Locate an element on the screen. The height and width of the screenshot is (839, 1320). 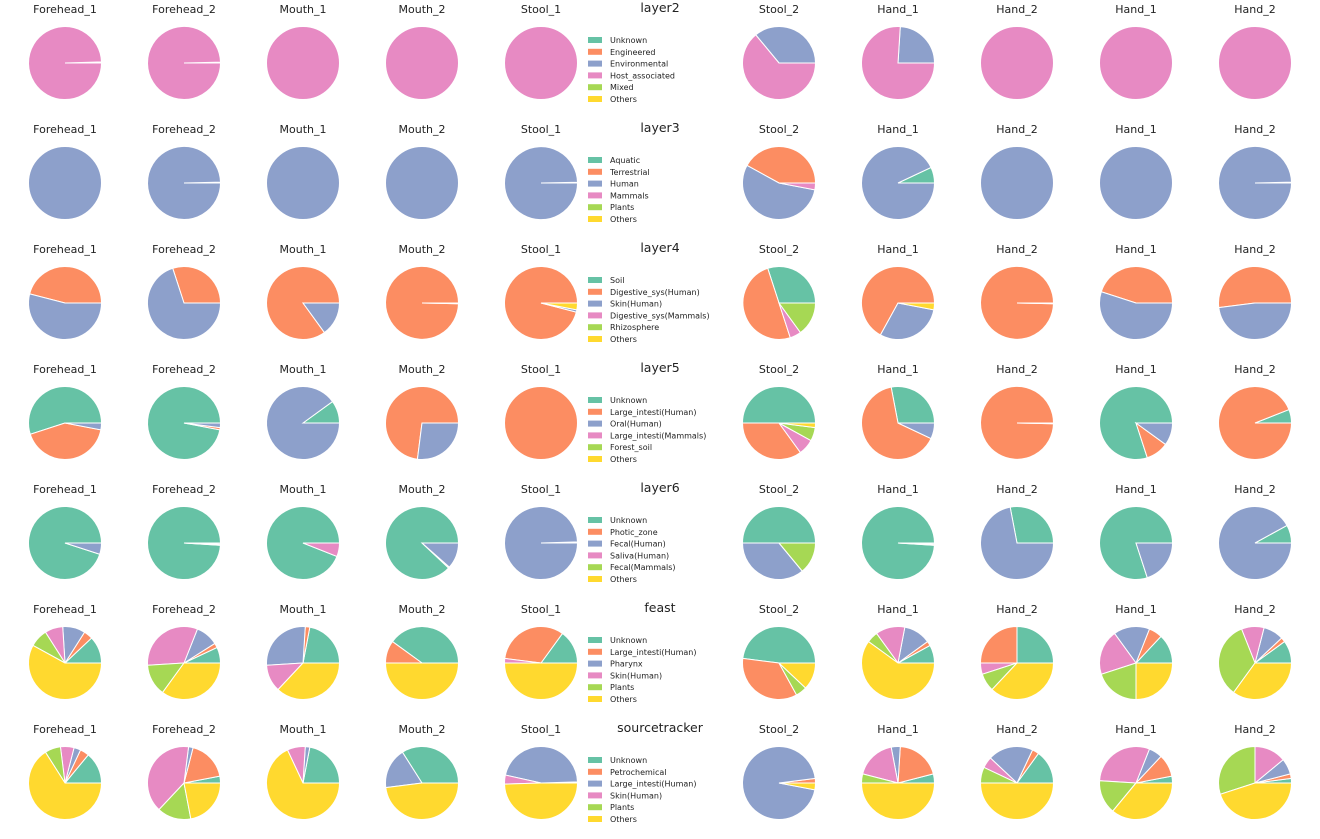
legend-label: Oral(Human) is located at coordinates (636, 424).